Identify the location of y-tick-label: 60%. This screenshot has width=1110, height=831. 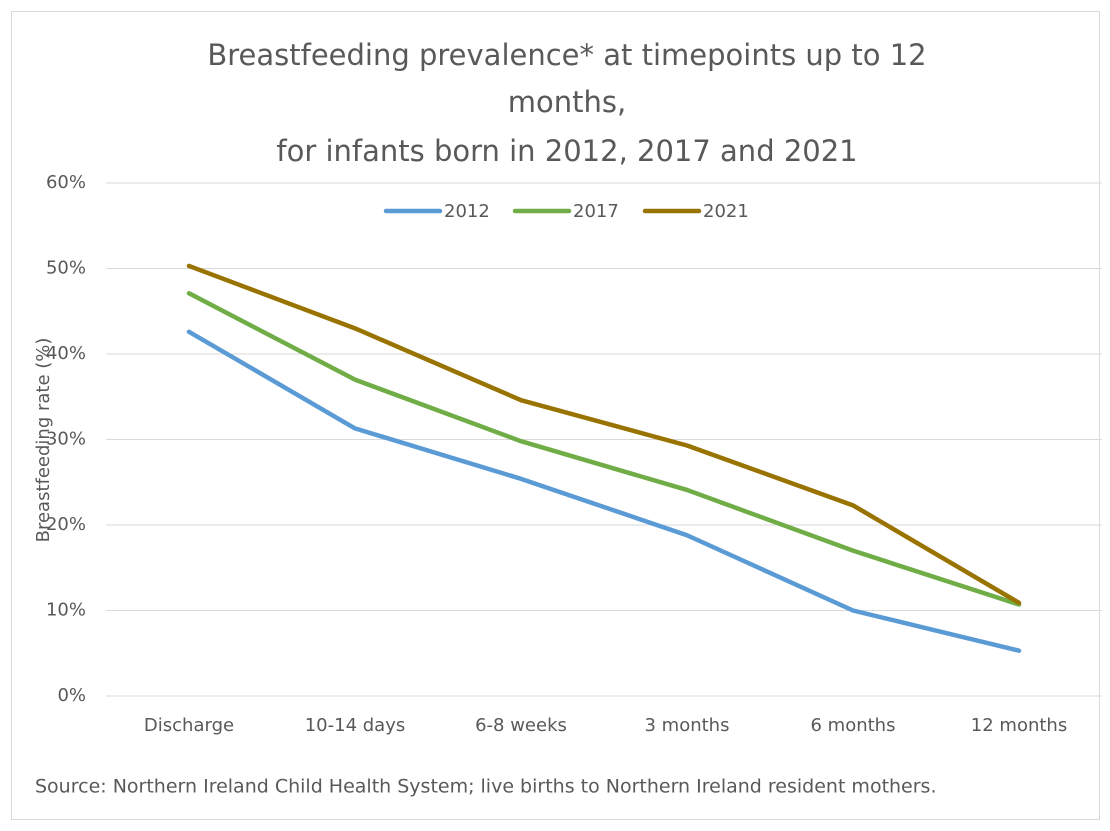
(66, 182).